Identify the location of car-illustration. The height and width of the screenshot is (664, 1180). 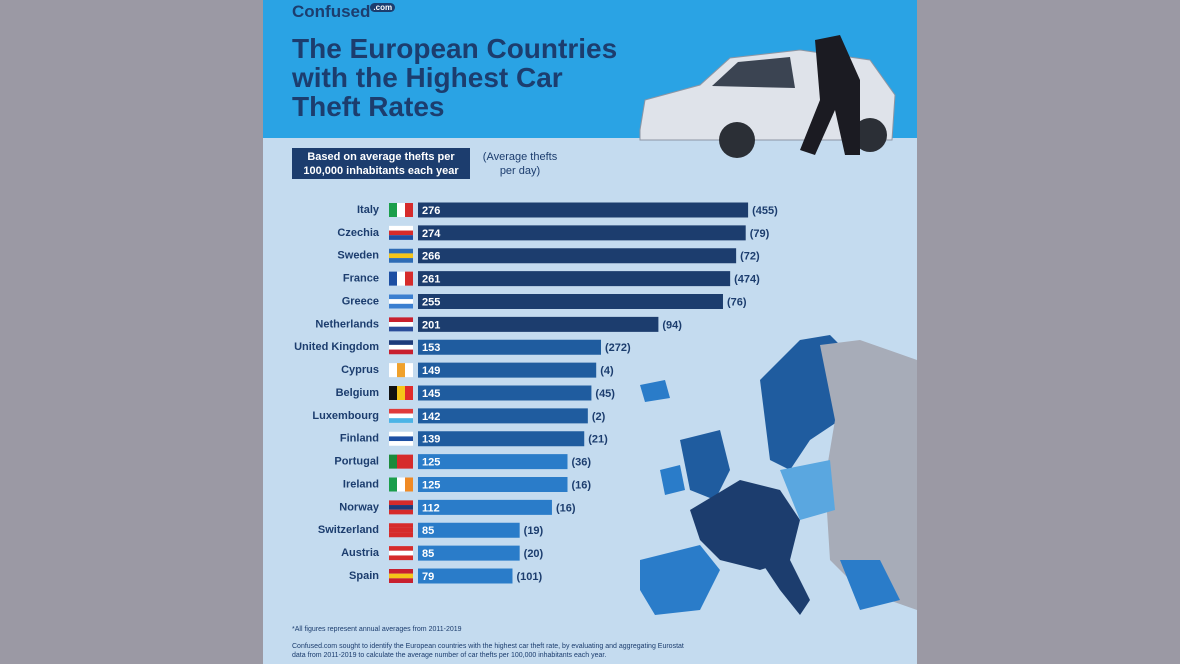
(767, 96).